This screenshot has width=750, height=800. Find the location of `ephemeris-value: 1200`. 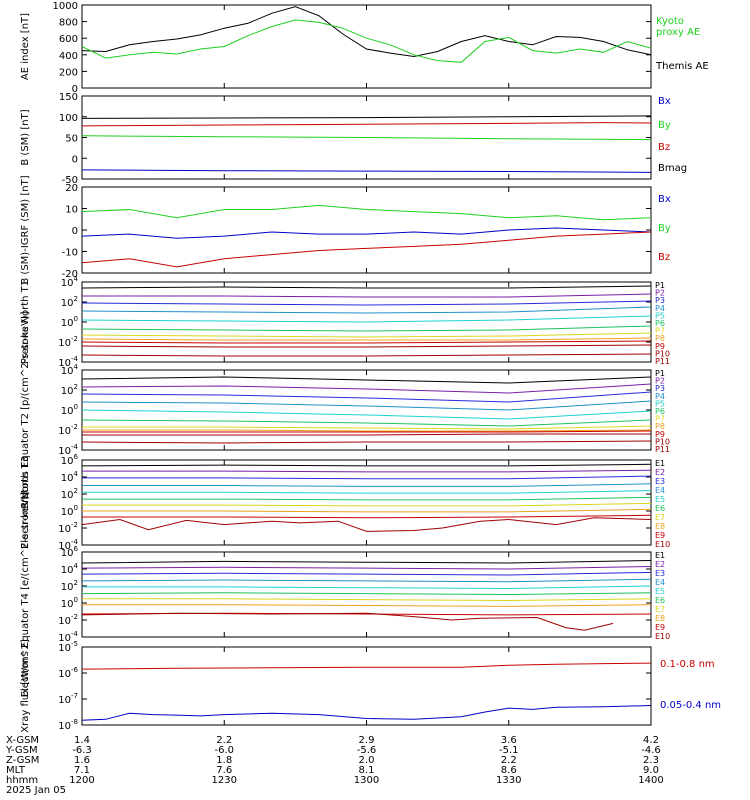

ephemeris-value: 1200 is located at coordinates (81, 780).